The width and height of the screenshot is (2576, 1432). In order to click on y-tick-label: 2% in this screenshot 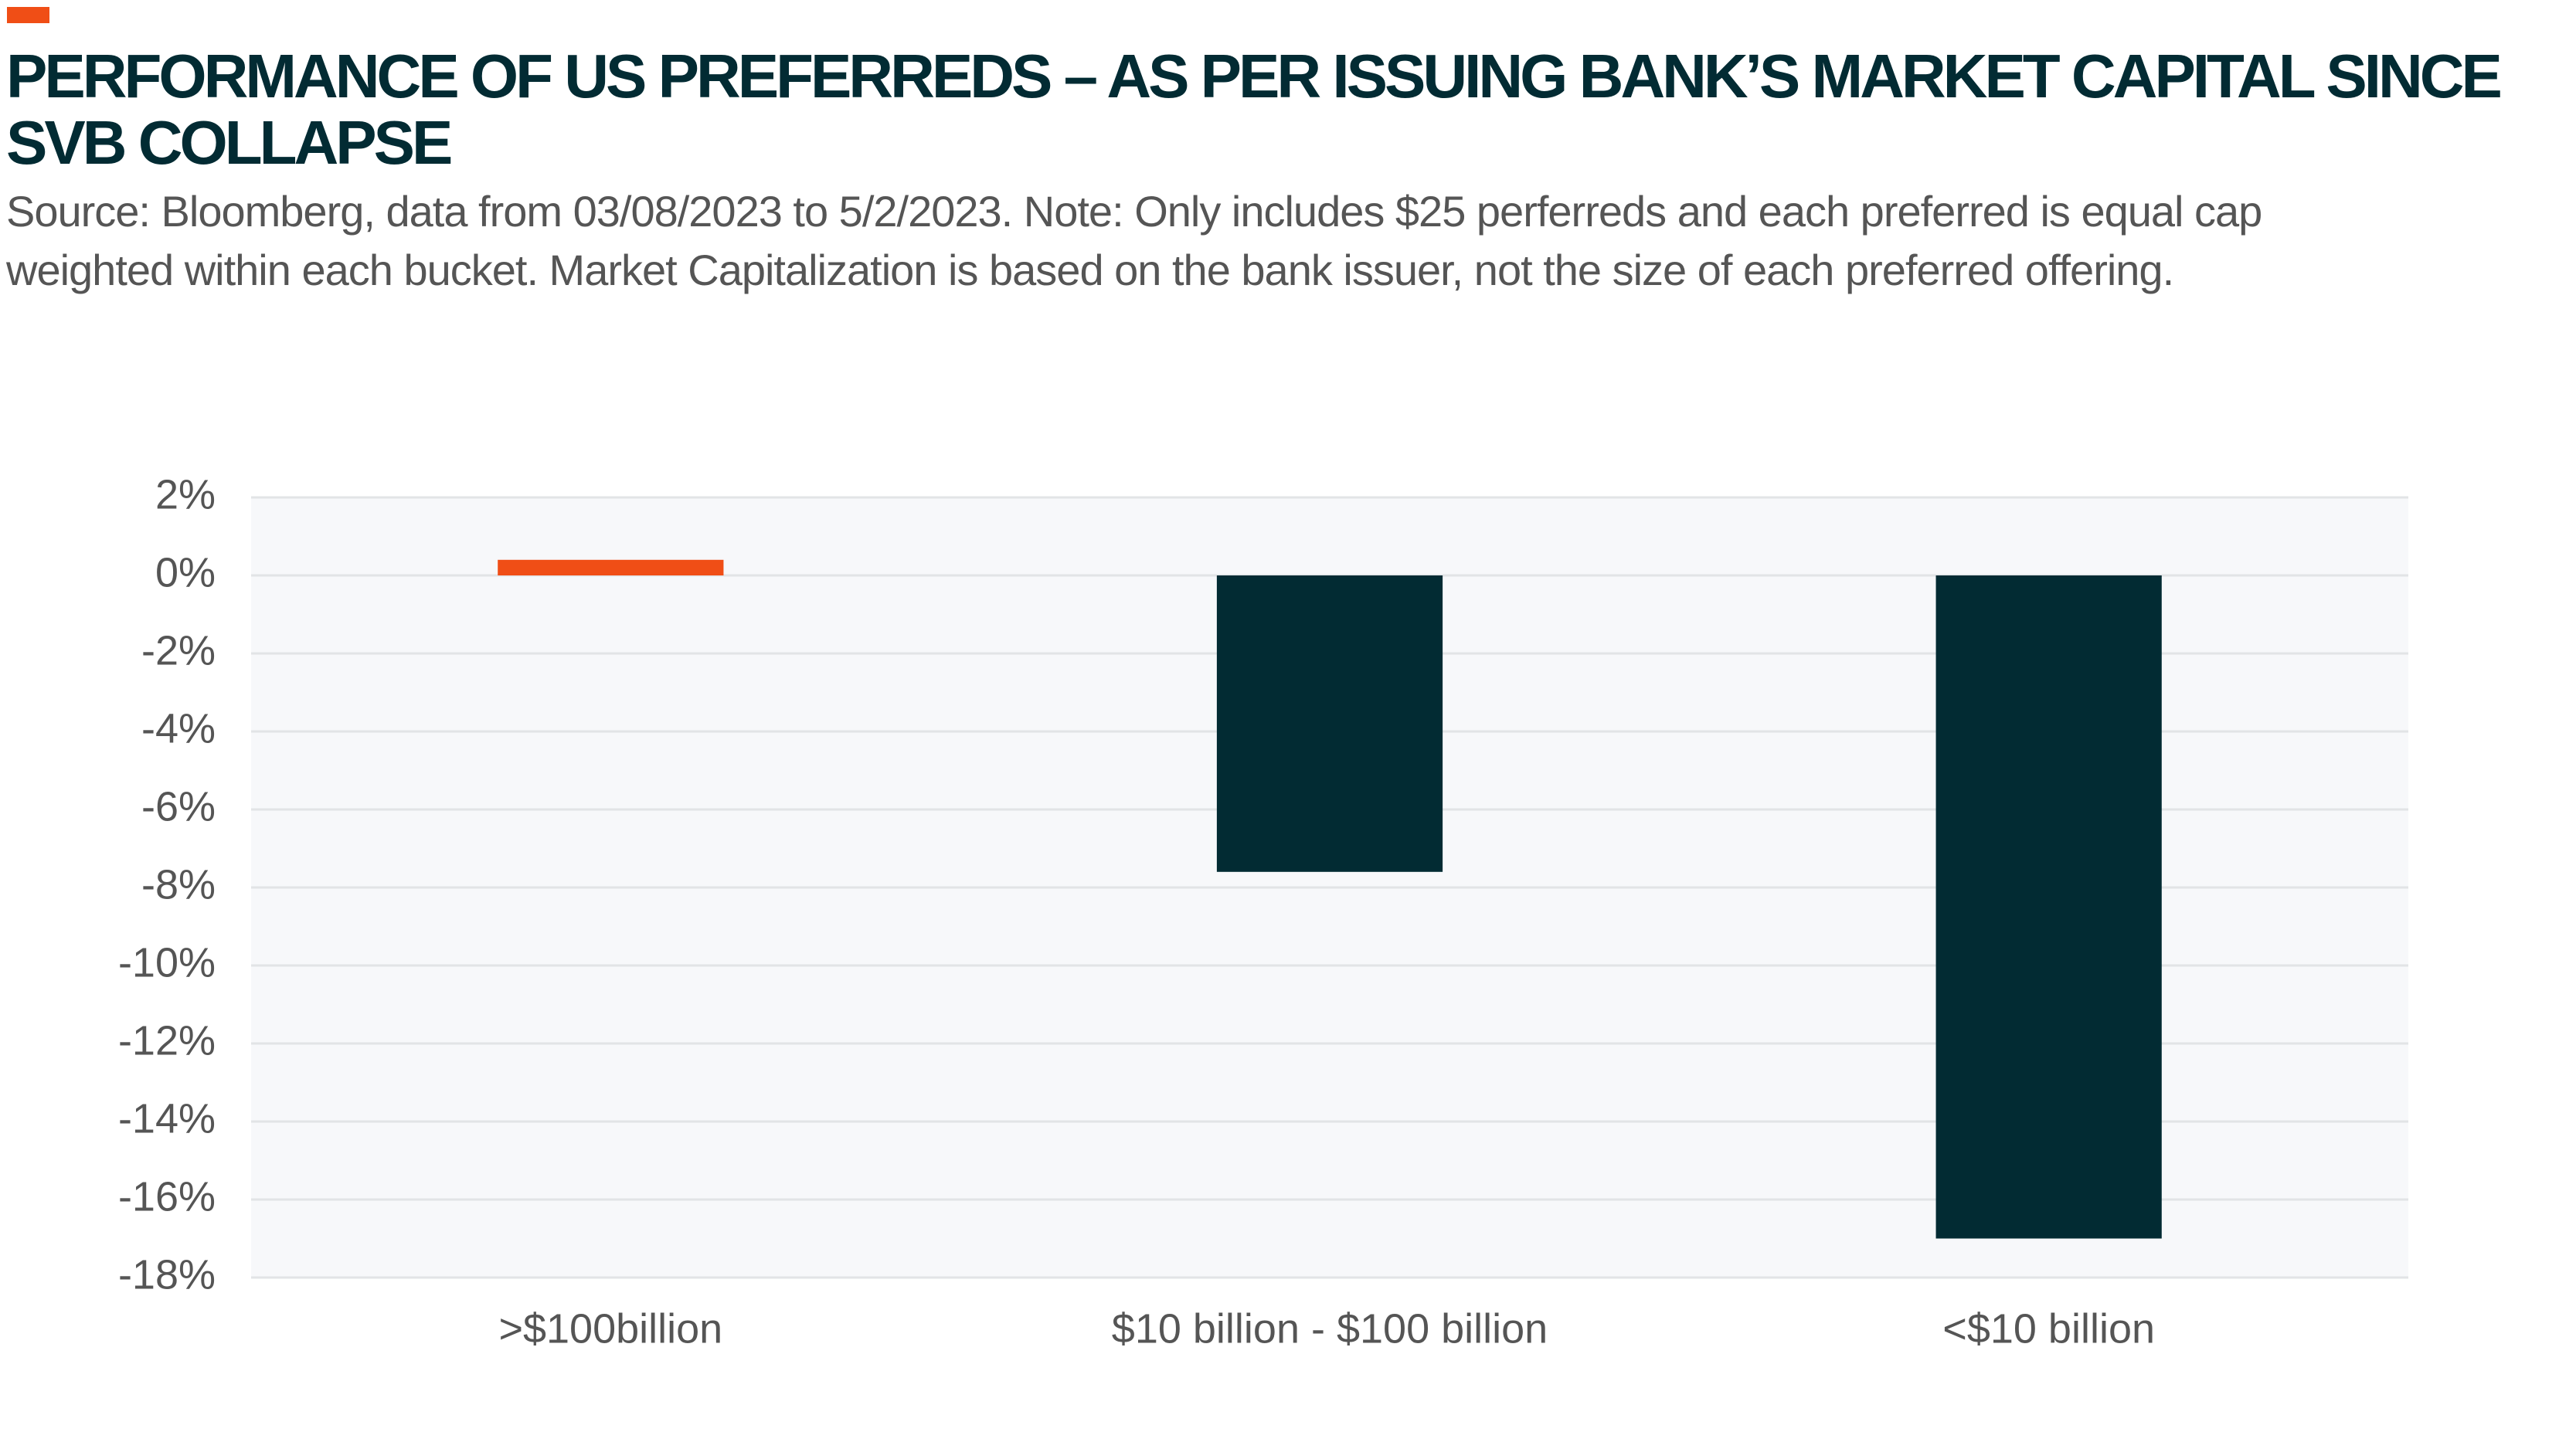, I will do `click(185, 494)`.